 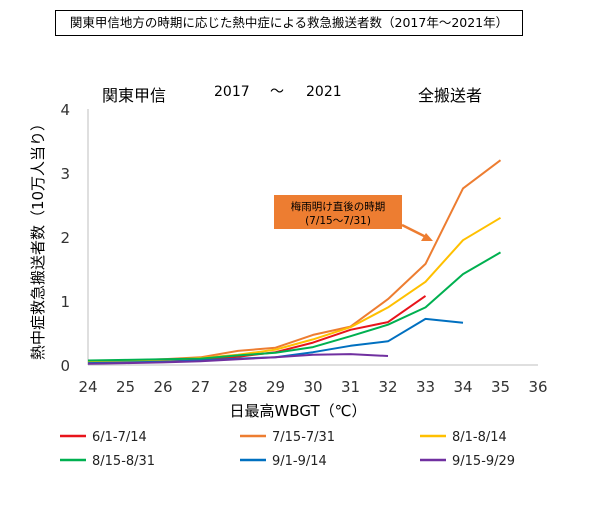 What do you see at coordinates (162, 387) in the screenshot?
I see `x-tick-label: 26` at bounding box center [162, 387].